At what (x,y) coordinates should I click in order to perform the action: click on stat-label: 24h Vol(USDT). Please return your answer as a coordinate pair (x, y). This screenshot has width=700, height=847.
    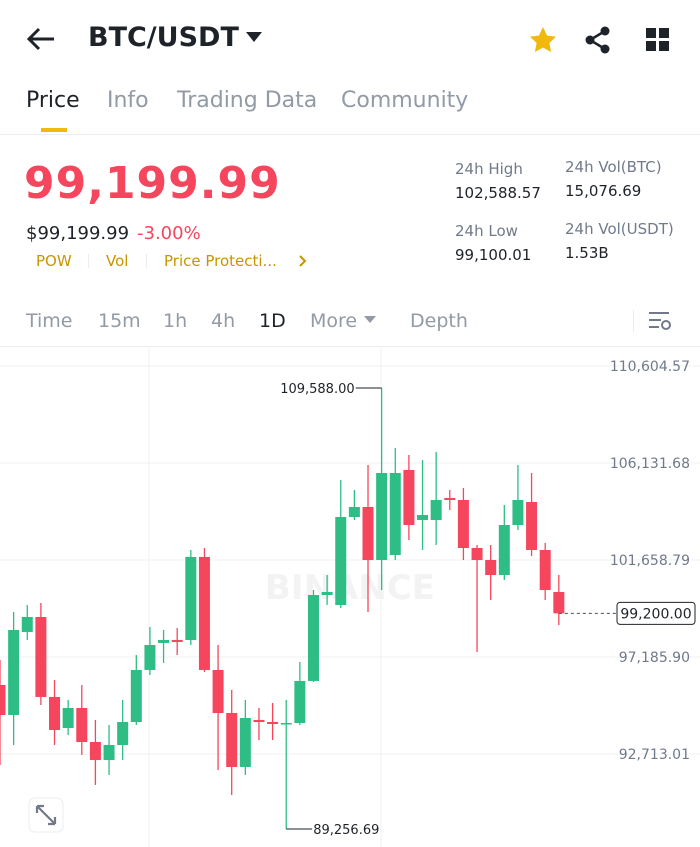
    Looking at the image, I should click on (619, 229).